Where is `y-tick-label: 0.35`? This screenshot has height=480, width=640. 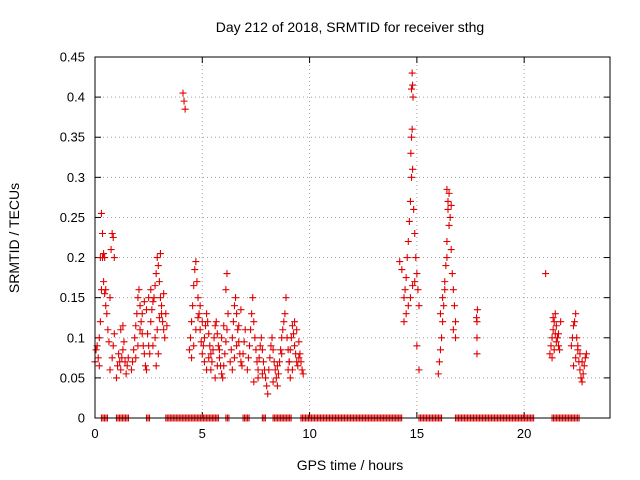
y-tick-label: 0.35 is located at coordinates (72, 137).